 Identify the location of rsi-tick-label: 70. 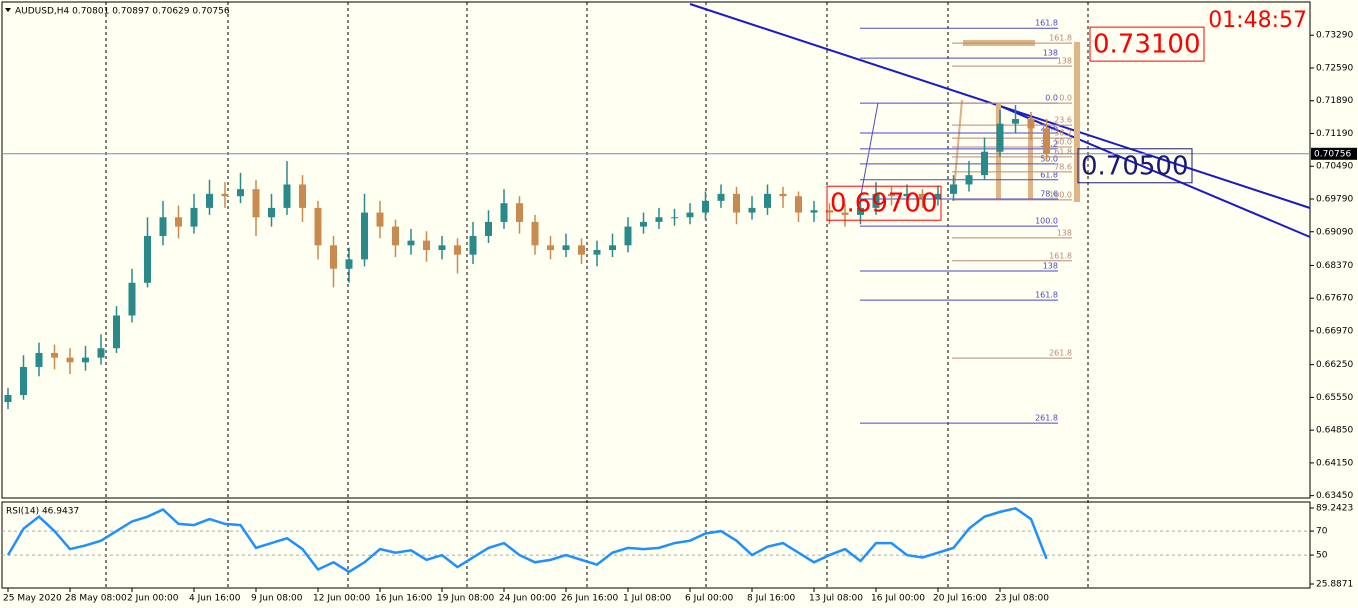
(1322, 532).